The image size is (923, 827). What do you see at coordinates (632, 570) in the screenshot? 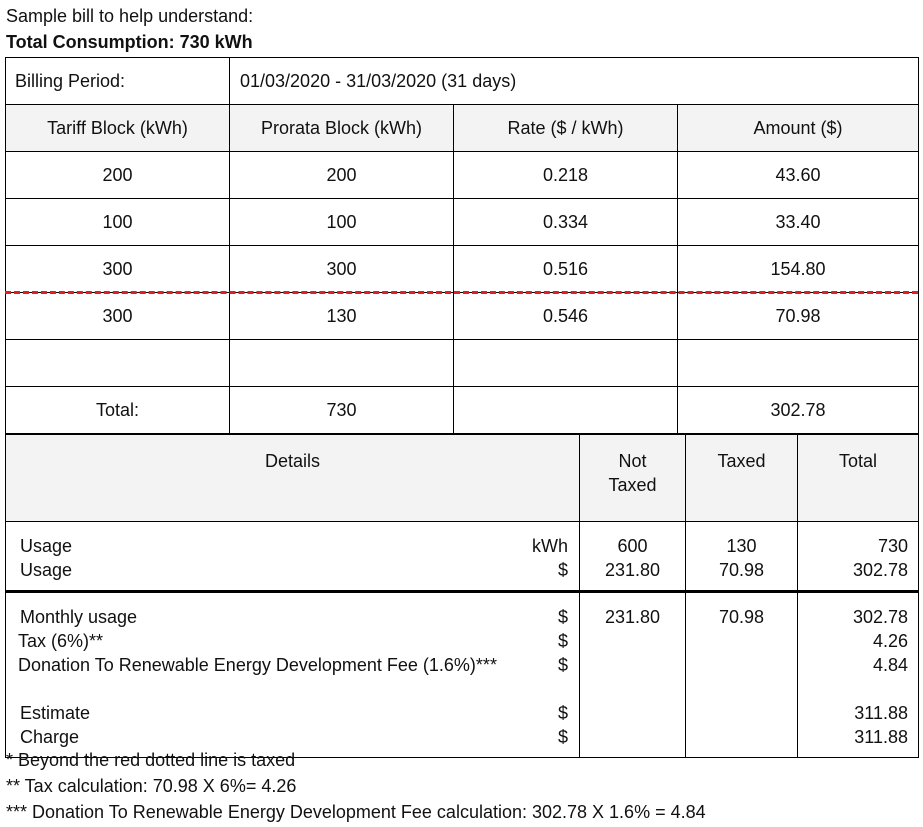
I see `usage-dollar-not-taxed: 231.80` at bounding box center [632, 570].